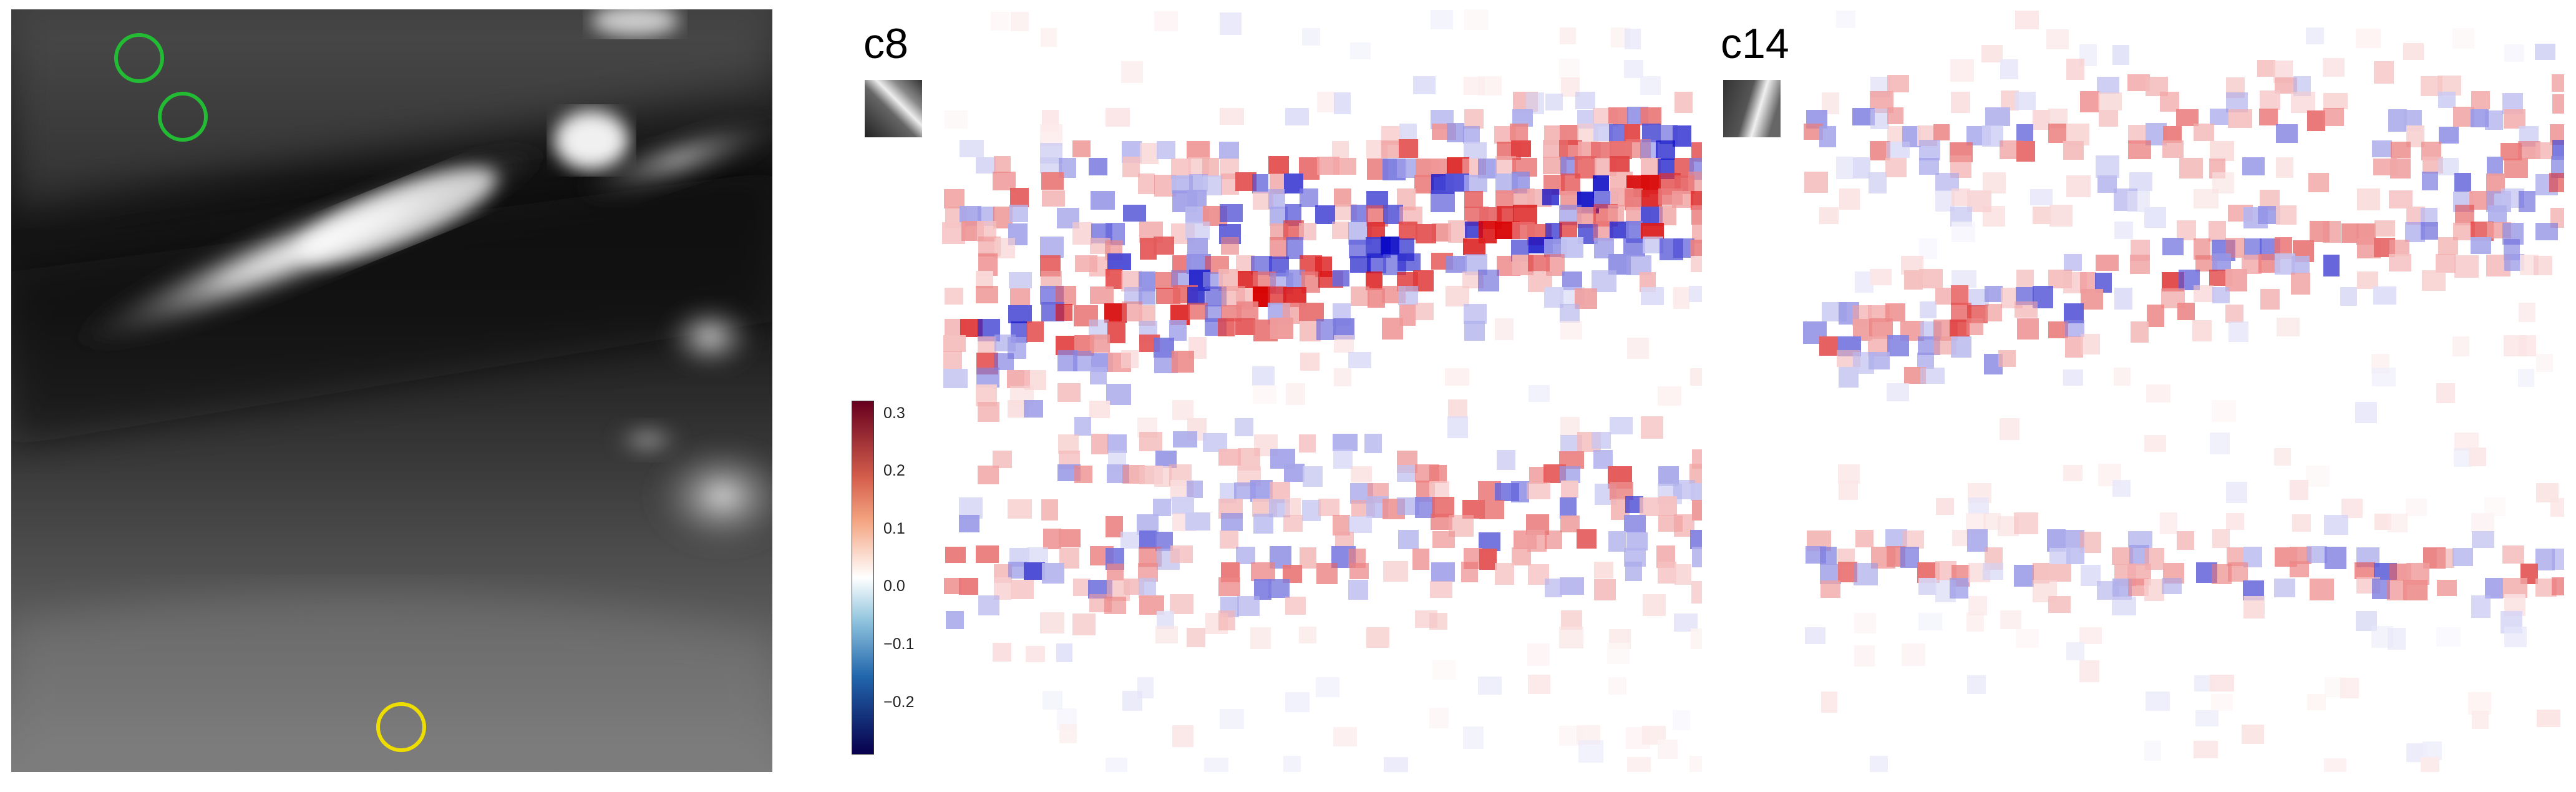 The width and height of the screenshot is (2576, 792). I want to click on colorbar-tick-label: −0.2, so click(899, 702).